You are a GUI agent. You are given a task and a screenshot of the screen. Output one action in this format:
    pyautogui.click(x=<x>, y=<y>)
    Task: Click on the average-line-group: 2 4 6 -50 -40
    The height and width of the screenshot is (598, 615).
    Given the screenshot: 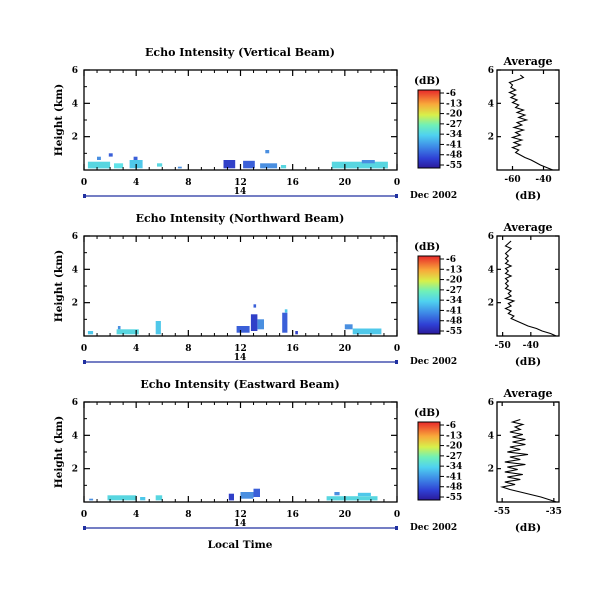 What is the action you would take?
    pyautogui.click(x=523, y=291)
    